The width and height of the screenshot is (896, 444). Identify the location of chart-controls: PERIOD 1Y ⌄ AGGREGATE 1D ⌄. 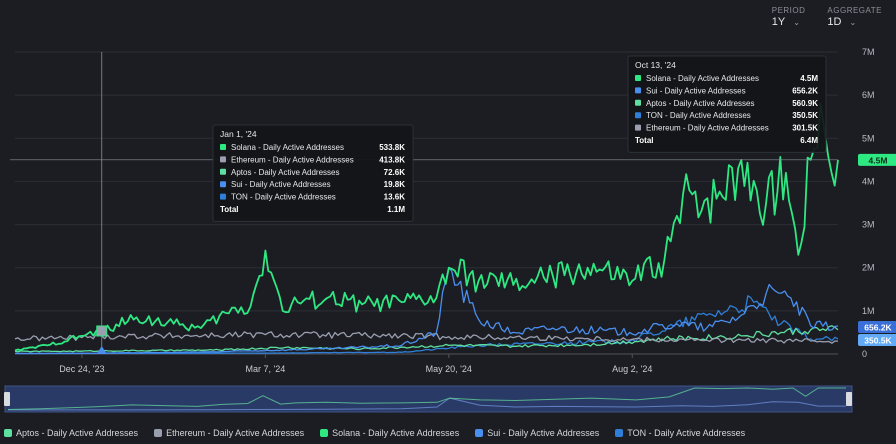
(827, 17).